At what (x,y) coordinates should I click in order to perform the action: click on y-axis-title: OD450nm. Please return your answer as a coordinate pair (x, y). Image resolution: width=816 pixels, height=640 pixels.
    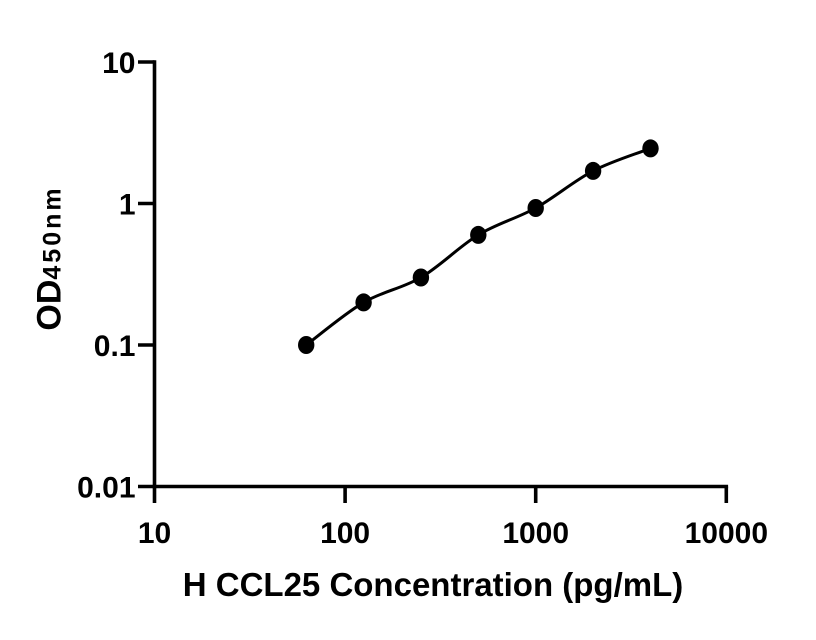
    Looking at the image, I should click on (50, 257).